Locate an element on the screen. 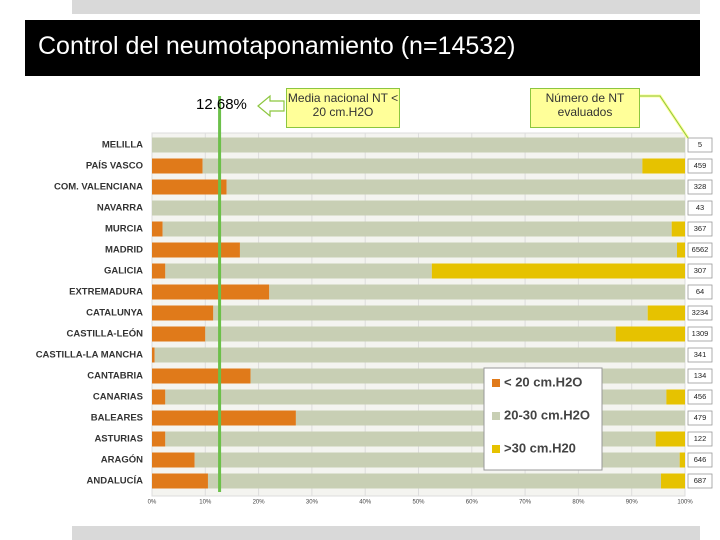 This screenshot has height=540, width=720. x-tick-label: 30% is located at coordinates (312, 503).